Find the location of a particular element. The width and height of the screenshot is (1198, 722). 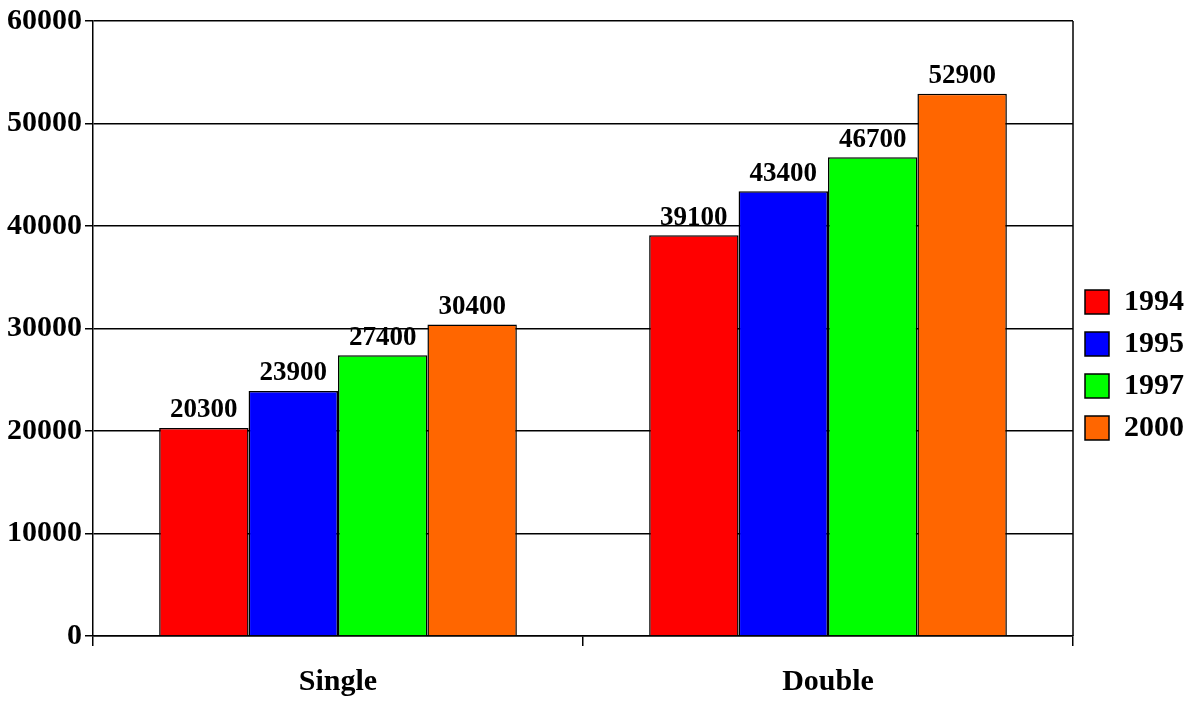

y-tick-label: 10000 is located at coordinates (44, 531).